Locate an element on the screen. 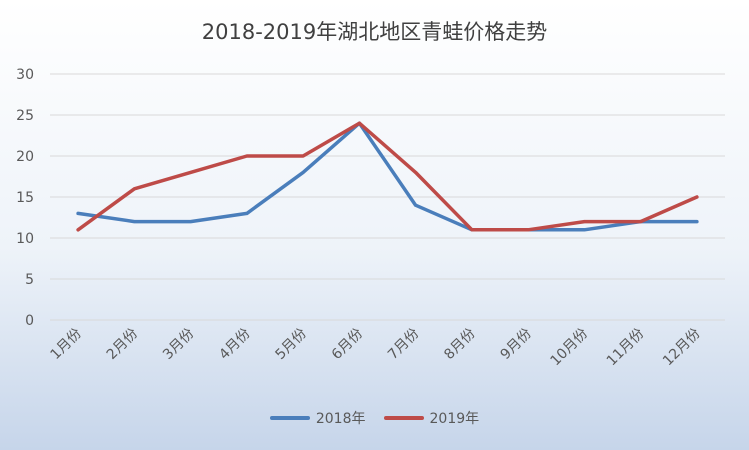  x-tick-label-11: 11月份 is located at coordinates (626, 348).